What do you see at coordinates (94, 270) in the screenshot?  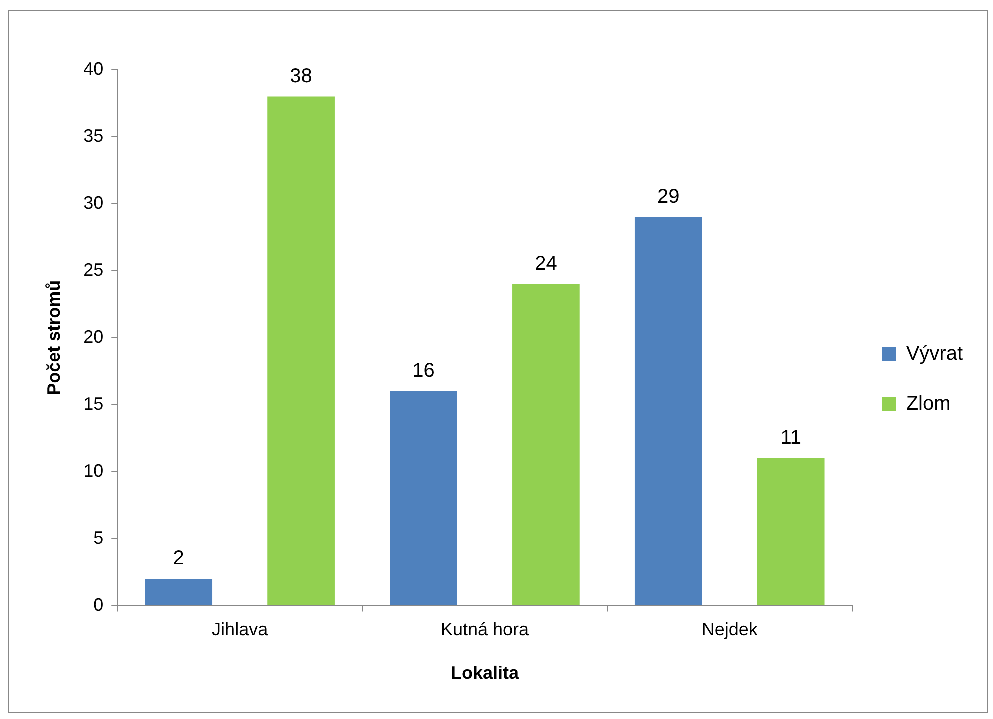 I see `y-tick-label: 25` at bounding box center [94, 270].